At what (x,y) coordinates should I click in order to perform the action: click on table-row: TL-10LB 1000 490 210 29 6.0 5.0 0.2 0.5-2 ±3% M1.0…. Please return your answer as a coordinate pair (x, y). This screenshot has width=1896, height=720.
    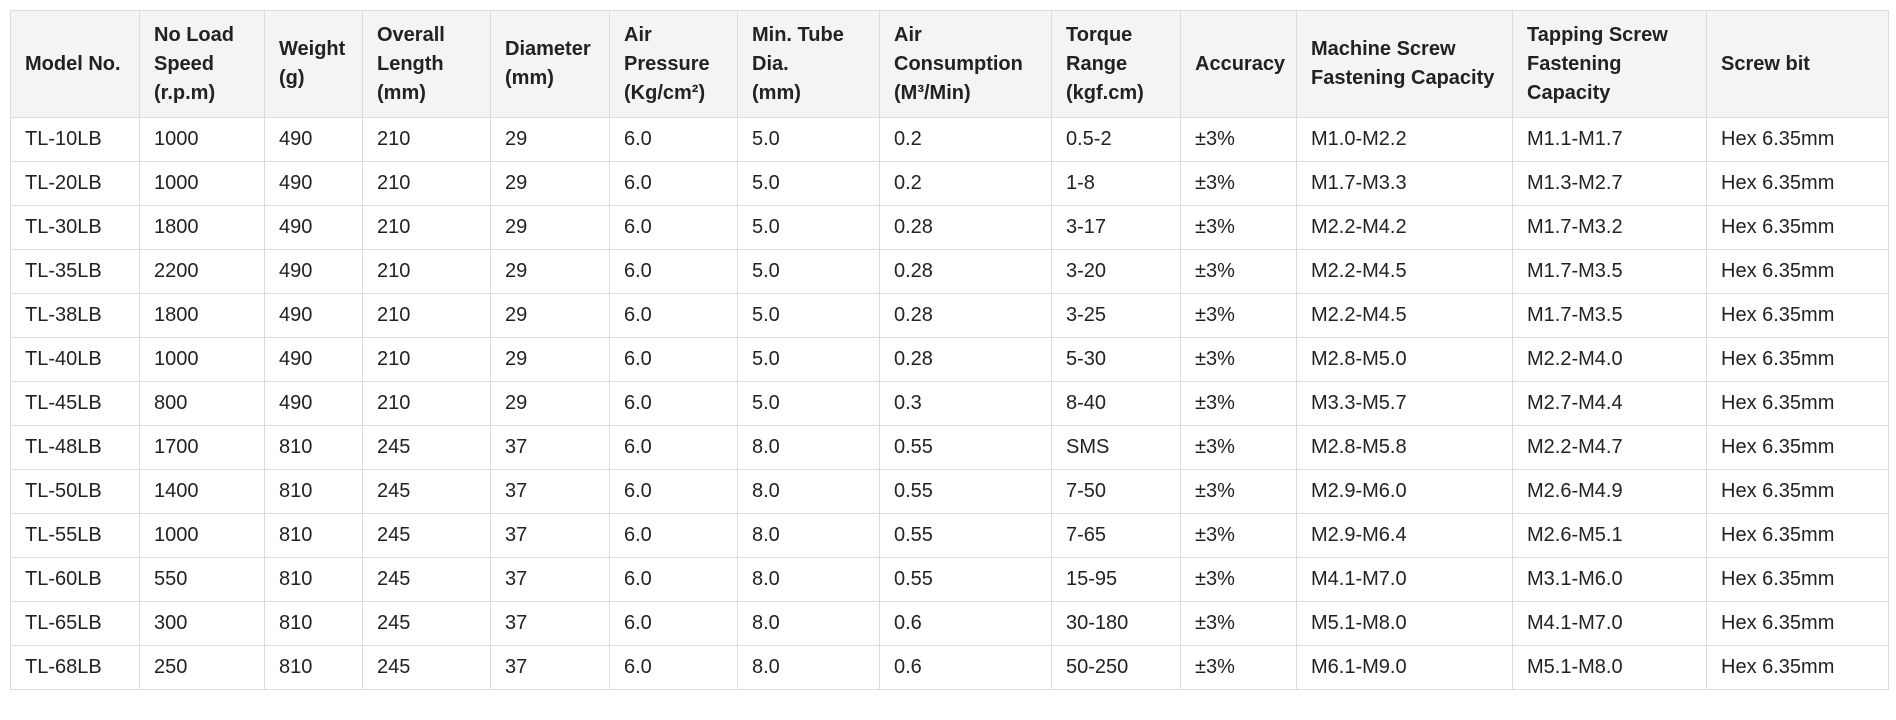
    Looking at the image, I should click on (949, 139).